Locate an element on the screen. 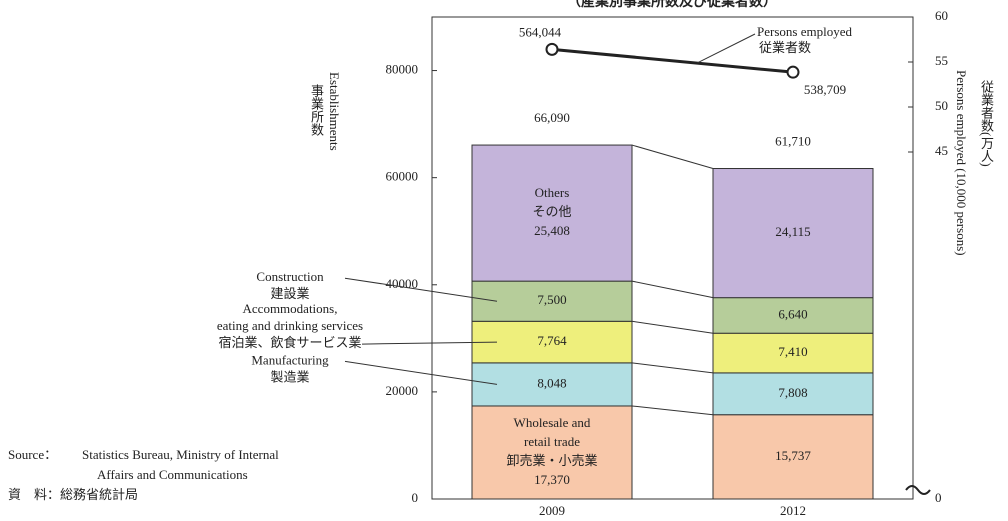 This screenshot has width=1008, height=521. value-label: 6,640 is located at coordinates (792, 313).